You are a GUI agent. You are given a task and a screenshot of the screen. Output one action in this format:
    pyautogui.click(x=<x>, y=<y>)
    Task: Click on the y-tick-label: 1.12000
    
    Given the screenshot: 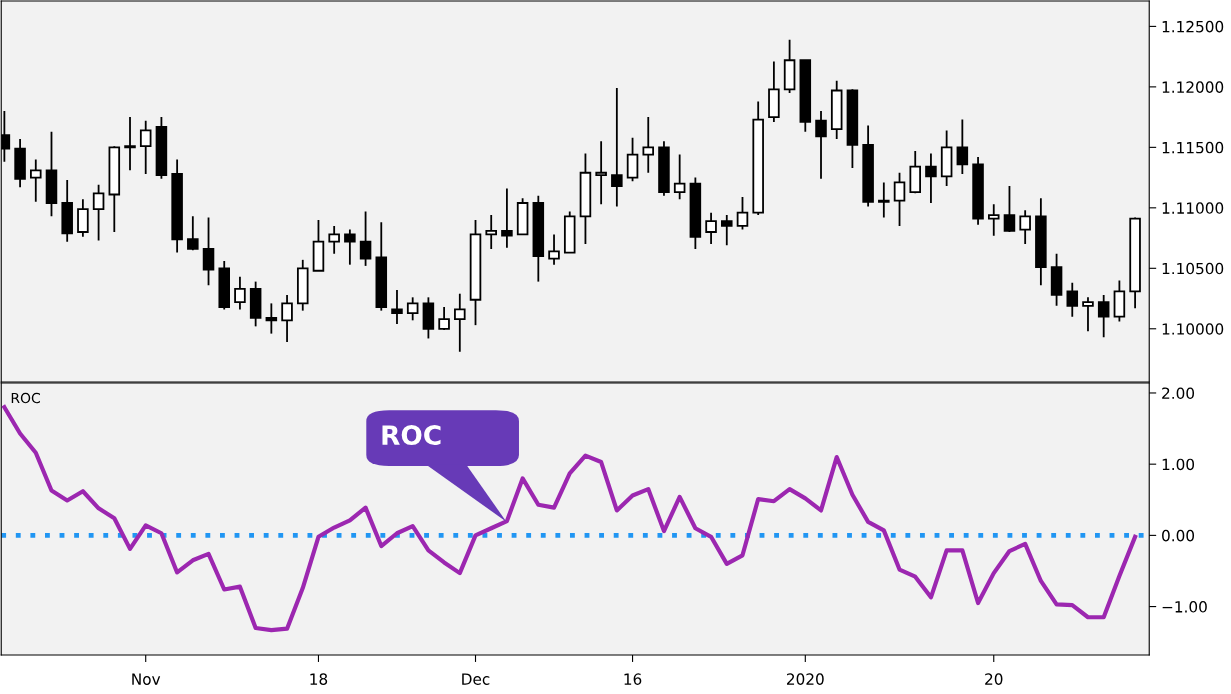 What is the action you would take?
    pyautogui.click(x=1193, y=87)
    